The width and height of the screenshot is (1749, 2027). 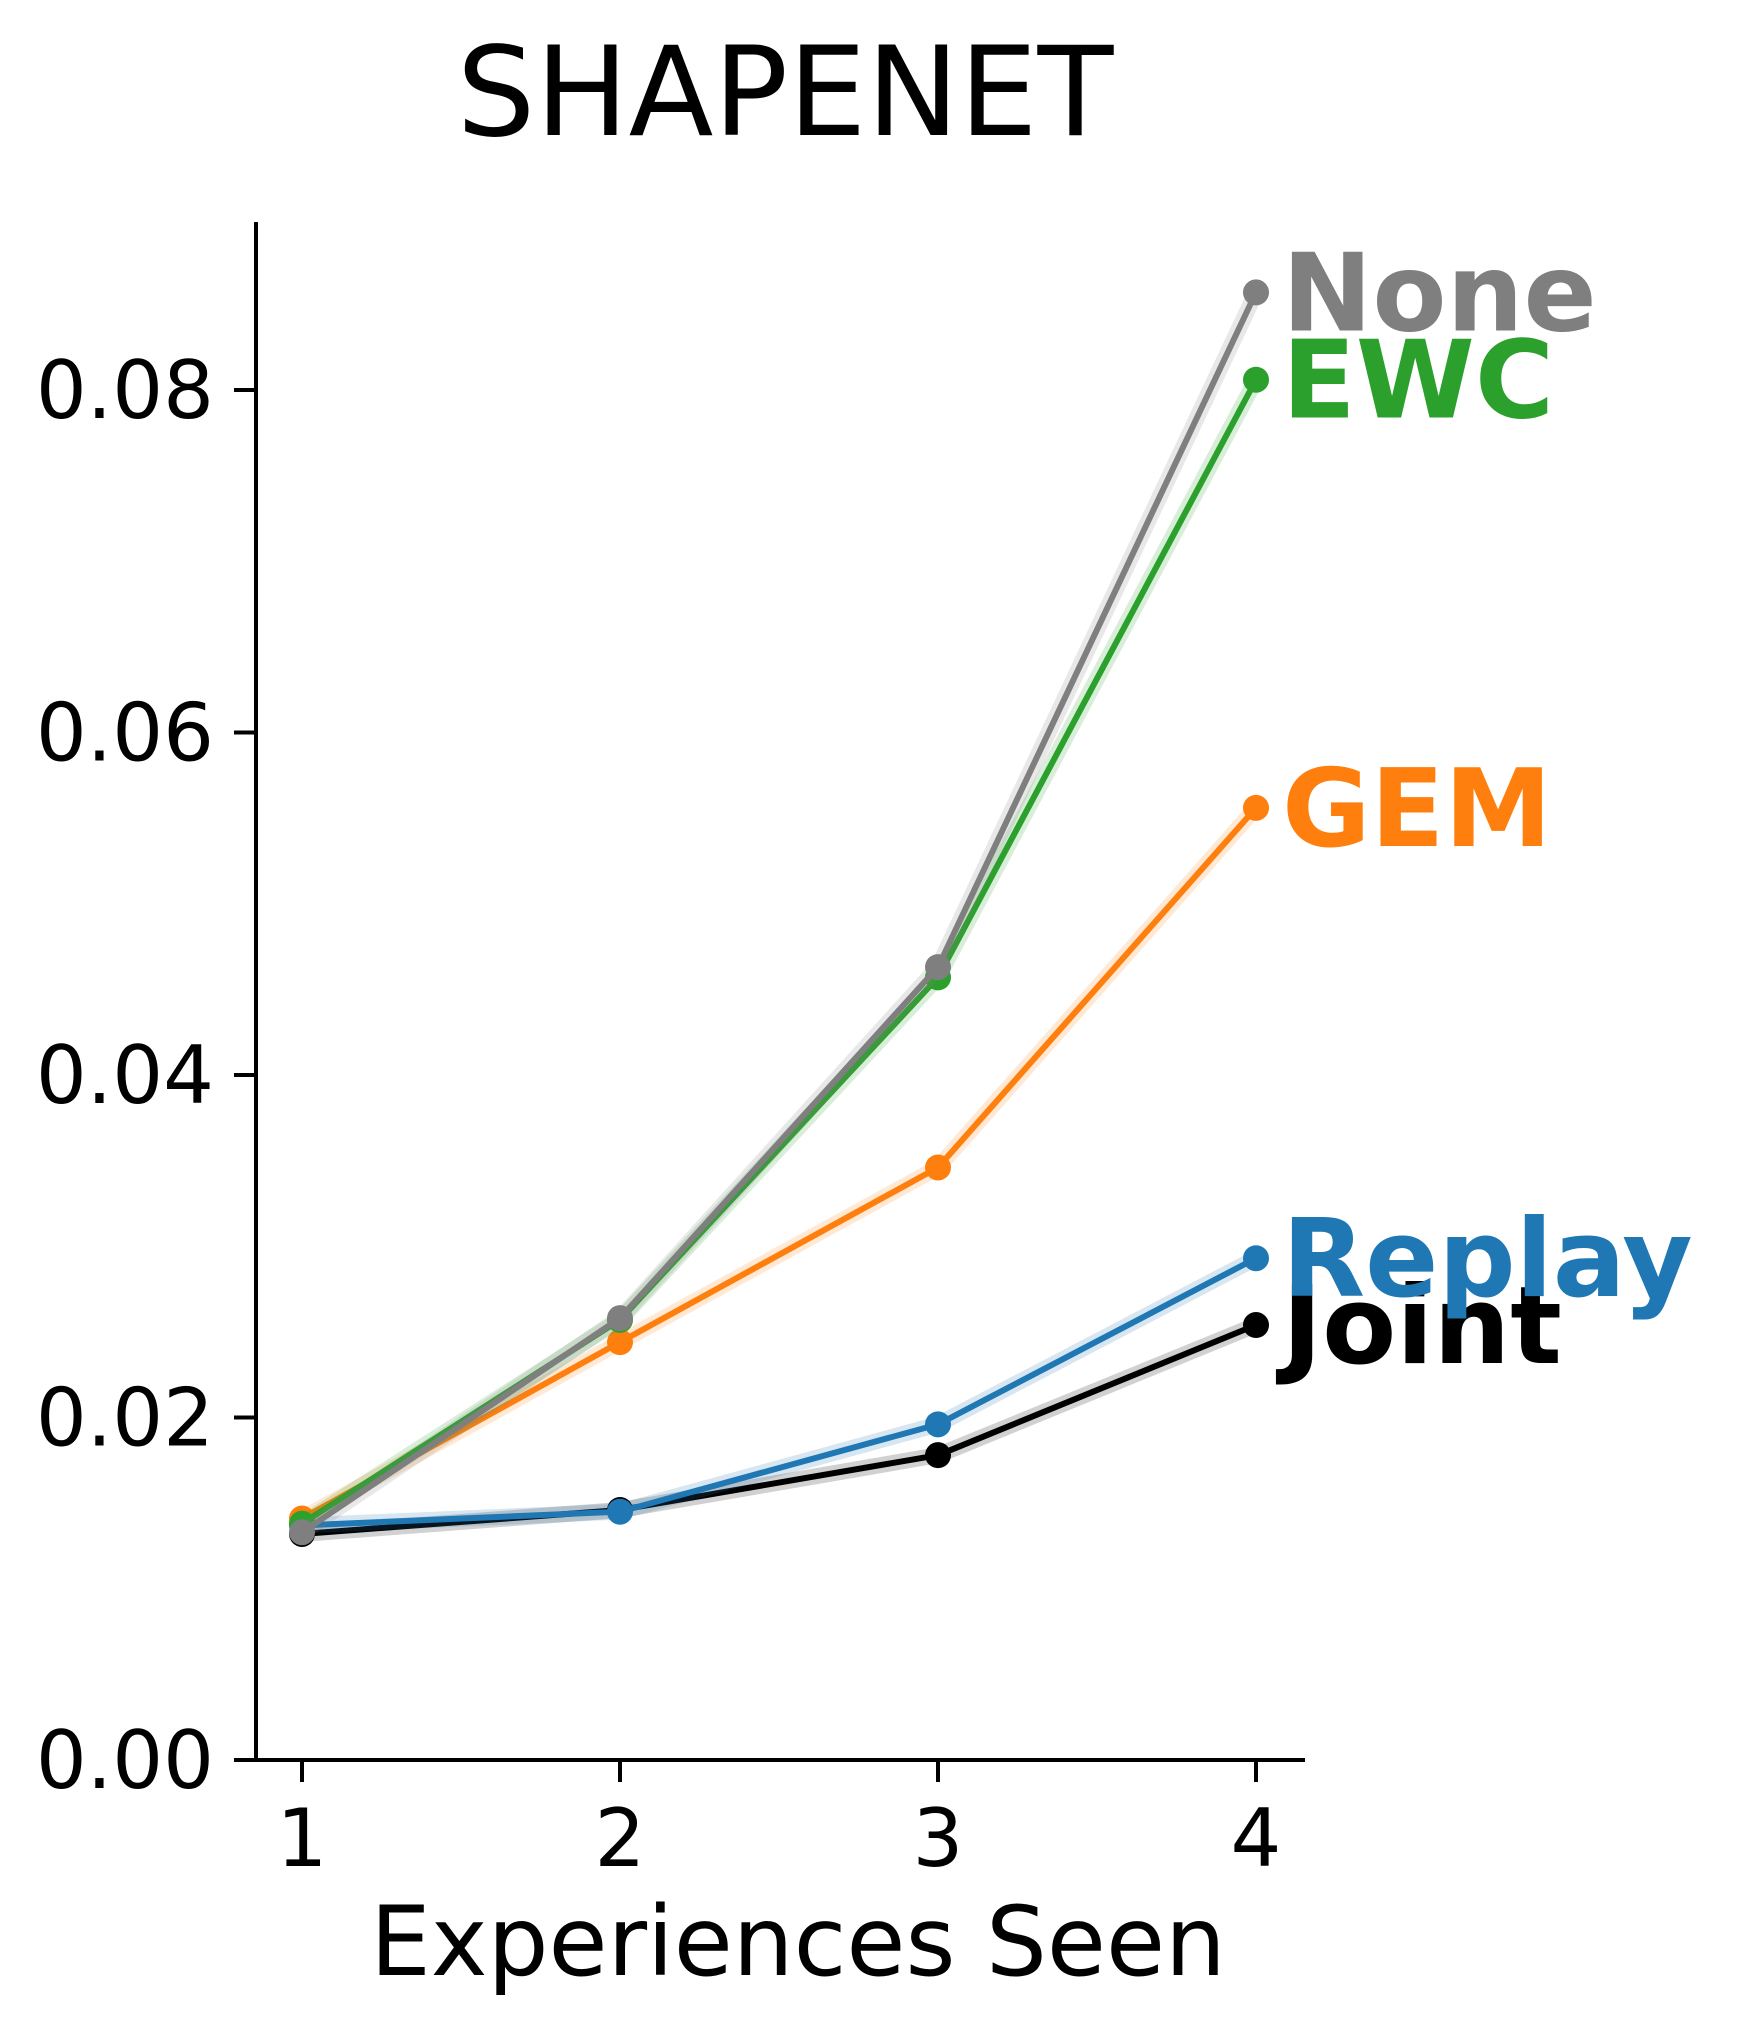 I want to click on x-ticks: 1 2 3 4, so click(x=779, y=1822).